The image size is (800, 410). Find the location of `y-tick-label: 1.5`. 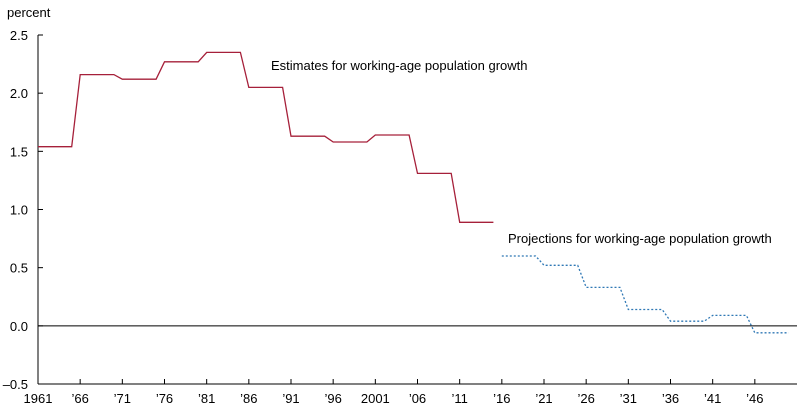

y-tick-label: 1.5 is located at coordinates (19, 151).